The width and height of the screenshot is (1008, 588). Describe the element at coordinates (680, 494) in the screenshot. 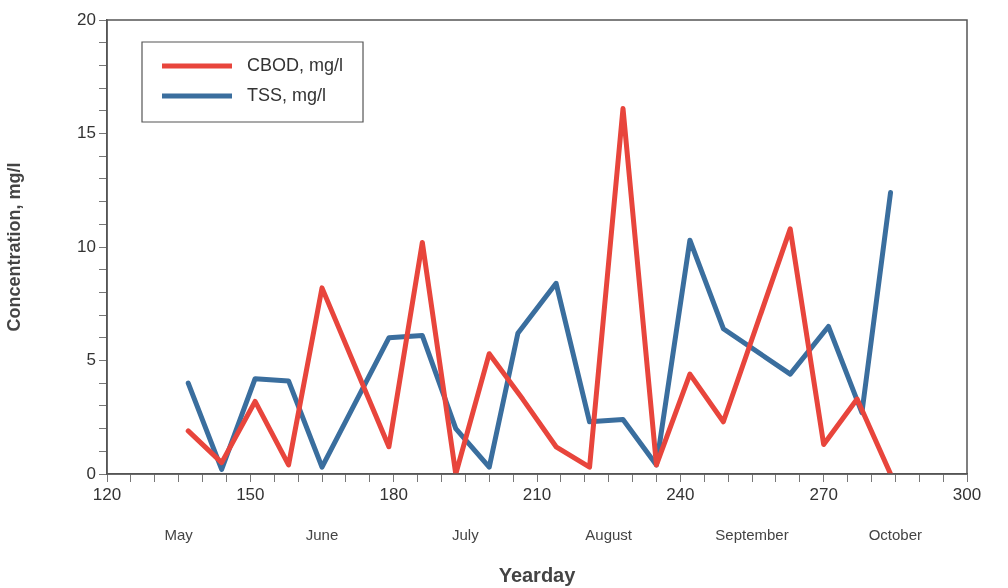

I see `x-tick-label: 240` at that location.